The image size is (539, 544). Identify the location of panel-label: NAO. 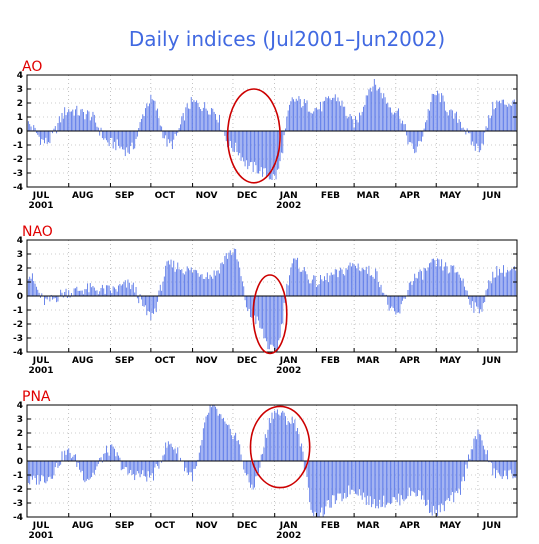
(37, 232).